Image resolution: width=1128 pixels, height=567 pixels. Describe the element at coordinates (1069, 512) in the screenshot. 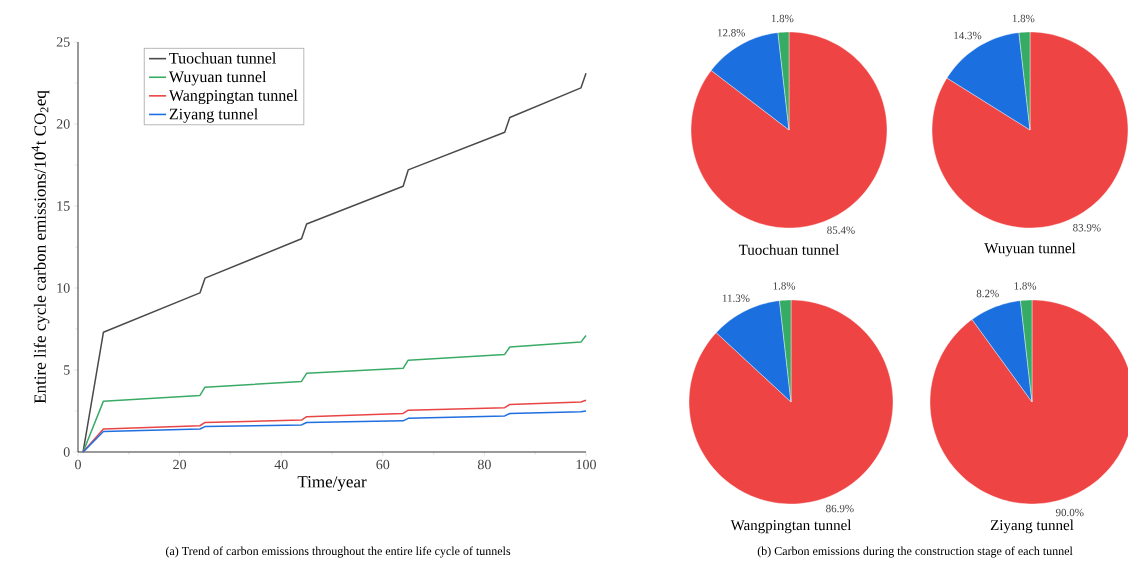

I see `data-label: 90.0%` at that location.